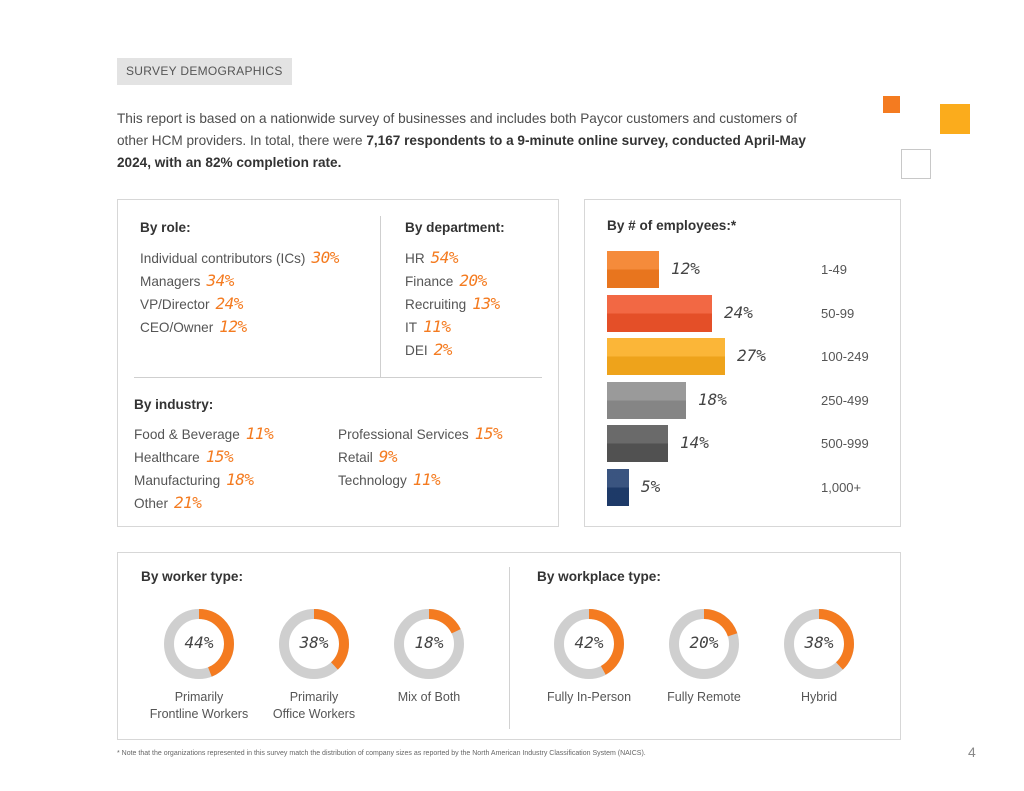  I want to click on donut-caption-line: Mix of Both, so click(429, 697).